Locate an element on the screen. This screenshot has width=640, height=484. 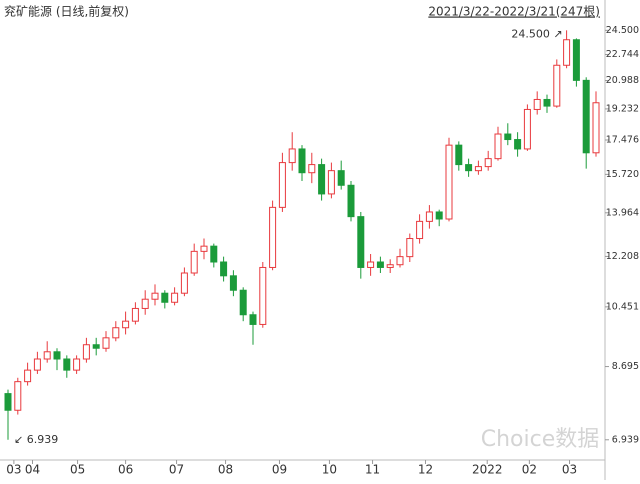
x-tick-label: 08 is located at coordinates (225, 470).